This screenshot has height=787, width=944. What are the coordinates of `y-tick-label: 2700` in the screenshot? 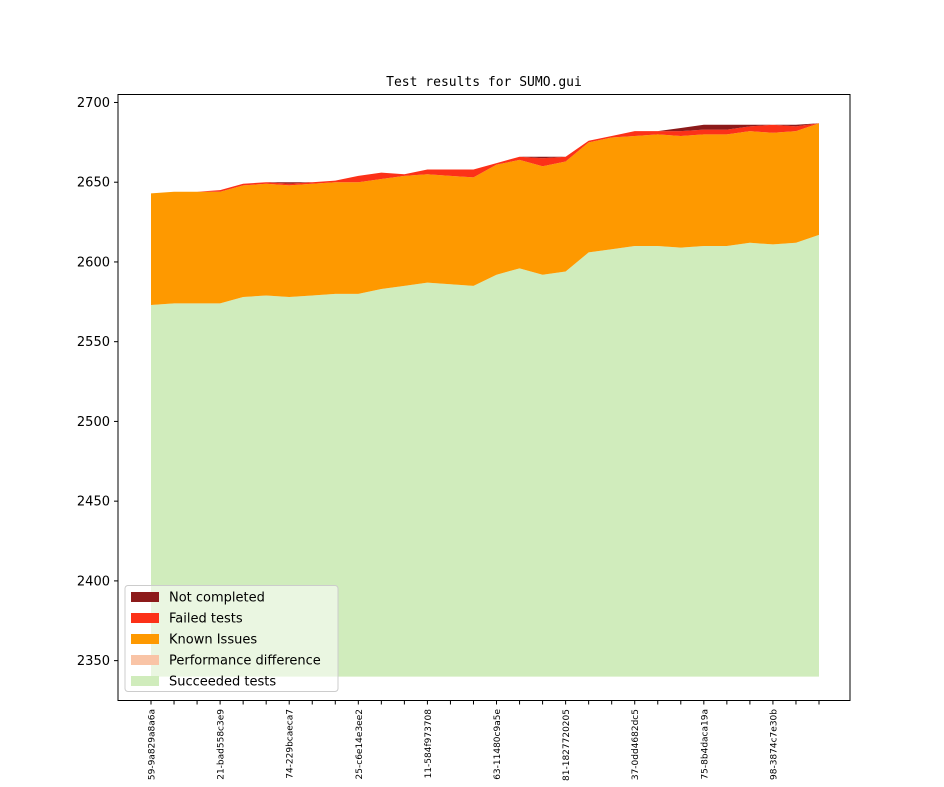 It's located at (93, 103).